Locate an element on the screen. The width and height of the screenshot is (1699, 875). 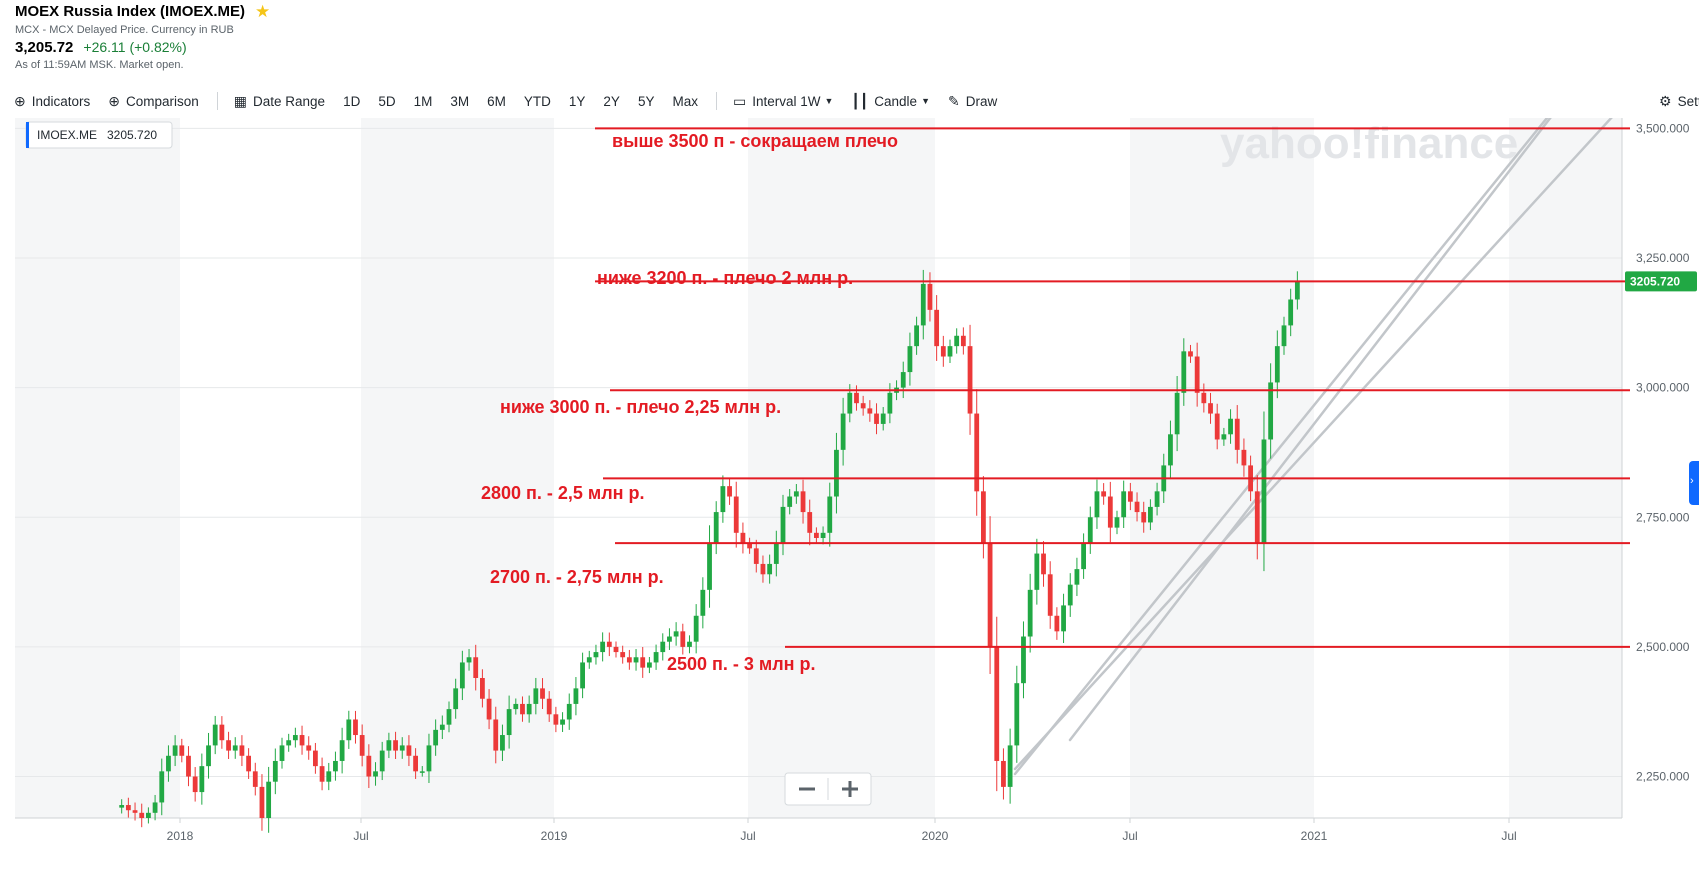
level-annotation: выше 3500 п - сокращаем плечо is located at coordinates (755, 141).